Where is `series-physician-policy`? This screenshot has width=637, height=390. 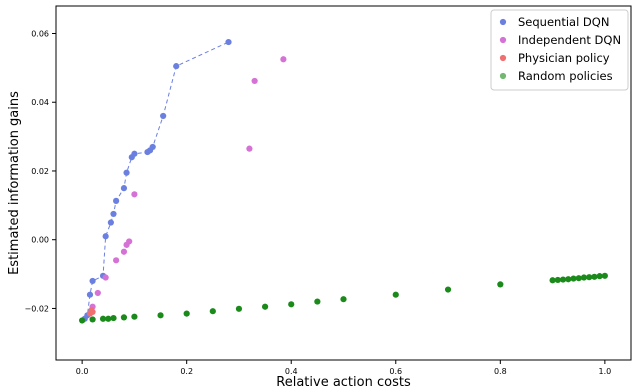 series-physician-policy is located at coordinates (91, 312).